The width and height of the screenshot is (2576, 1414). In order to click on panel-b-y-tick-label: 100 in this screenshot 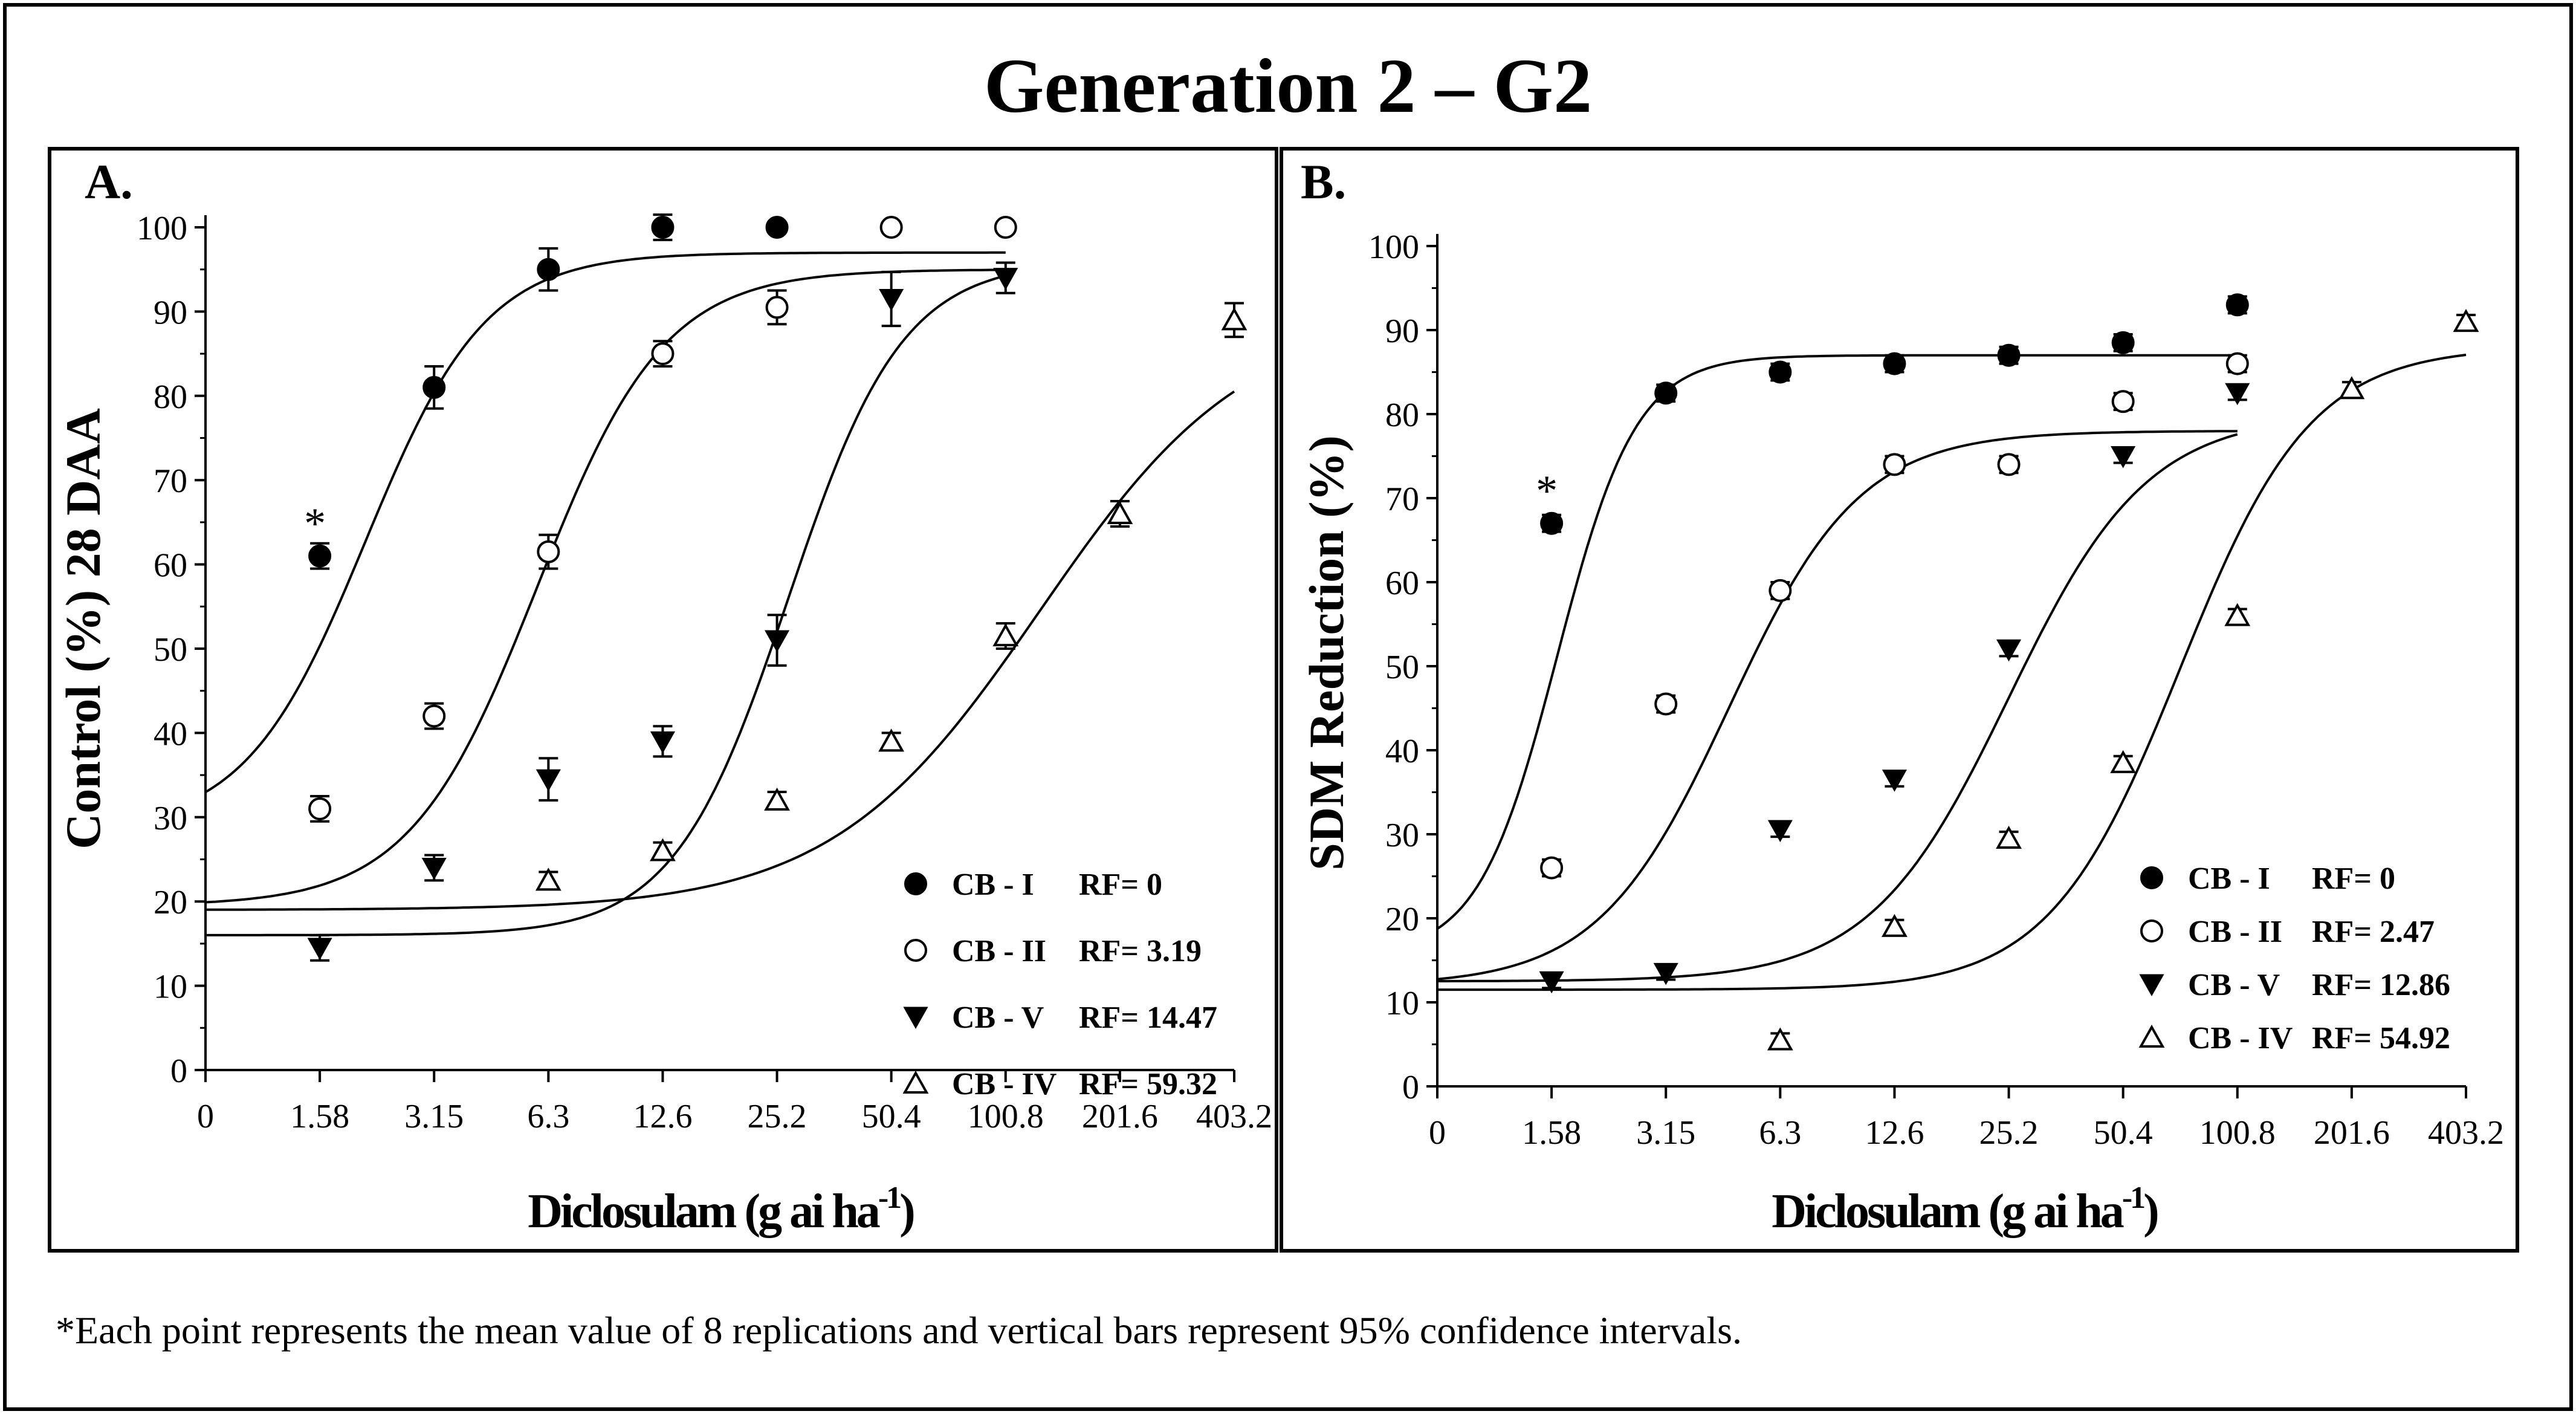, I will do `click(1393, 248)`.